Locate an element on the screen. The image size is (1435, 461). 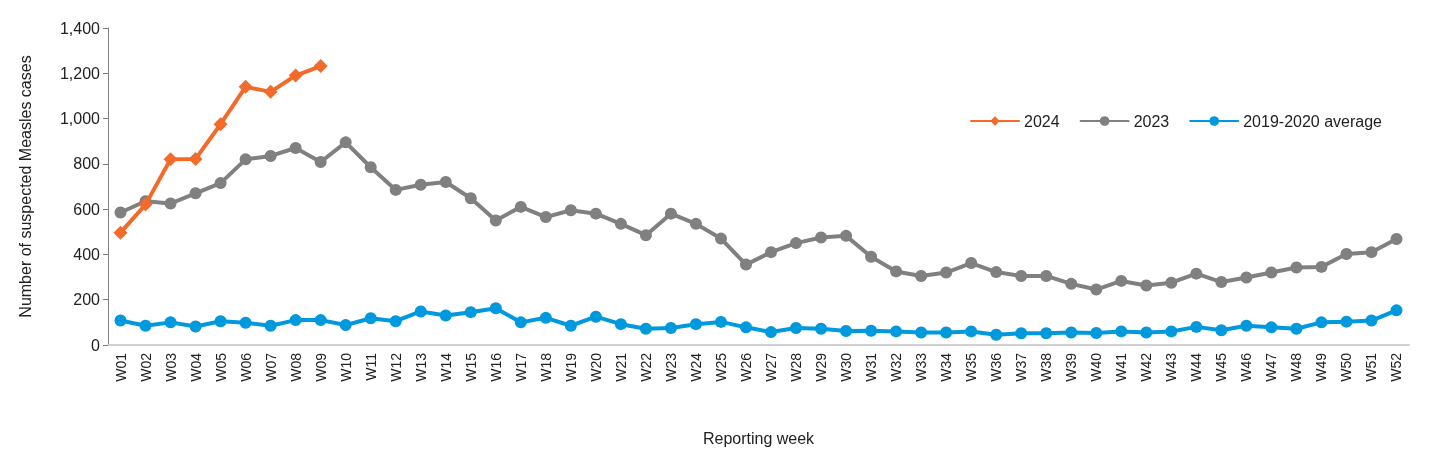
x-tick-label: W48 is located at coordinates (1296, 367).